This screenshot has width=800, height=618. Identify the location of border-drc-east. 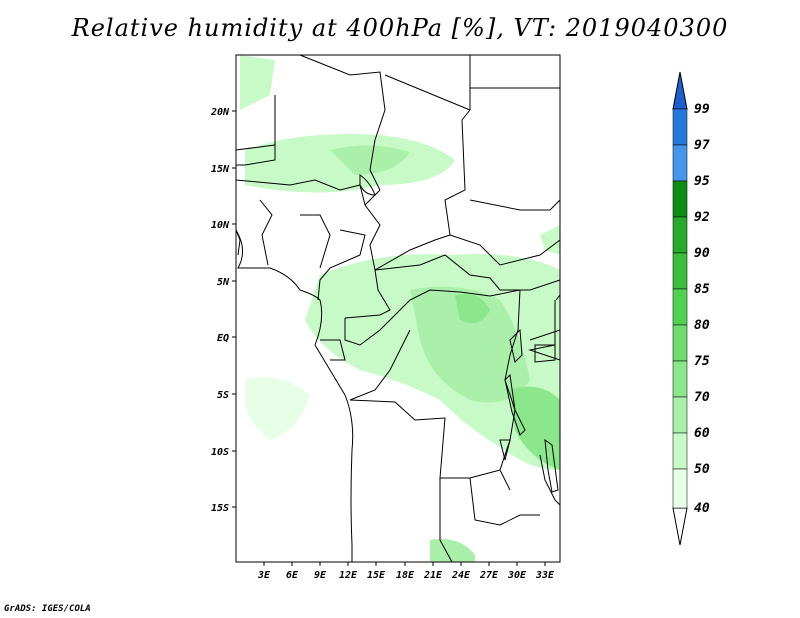
(510, 390).